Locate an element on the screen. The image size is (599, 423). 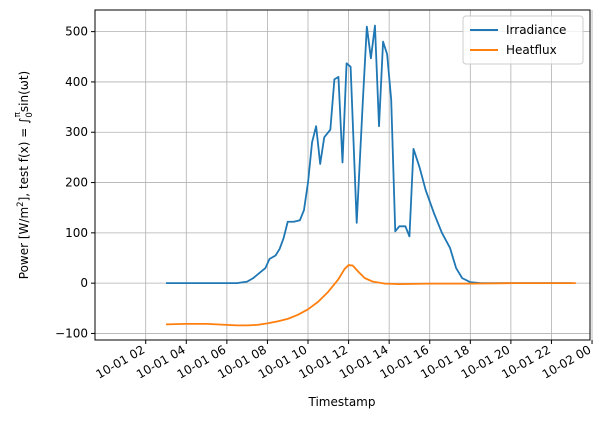
series-line-heatflux is located at coordinates (370, 295).